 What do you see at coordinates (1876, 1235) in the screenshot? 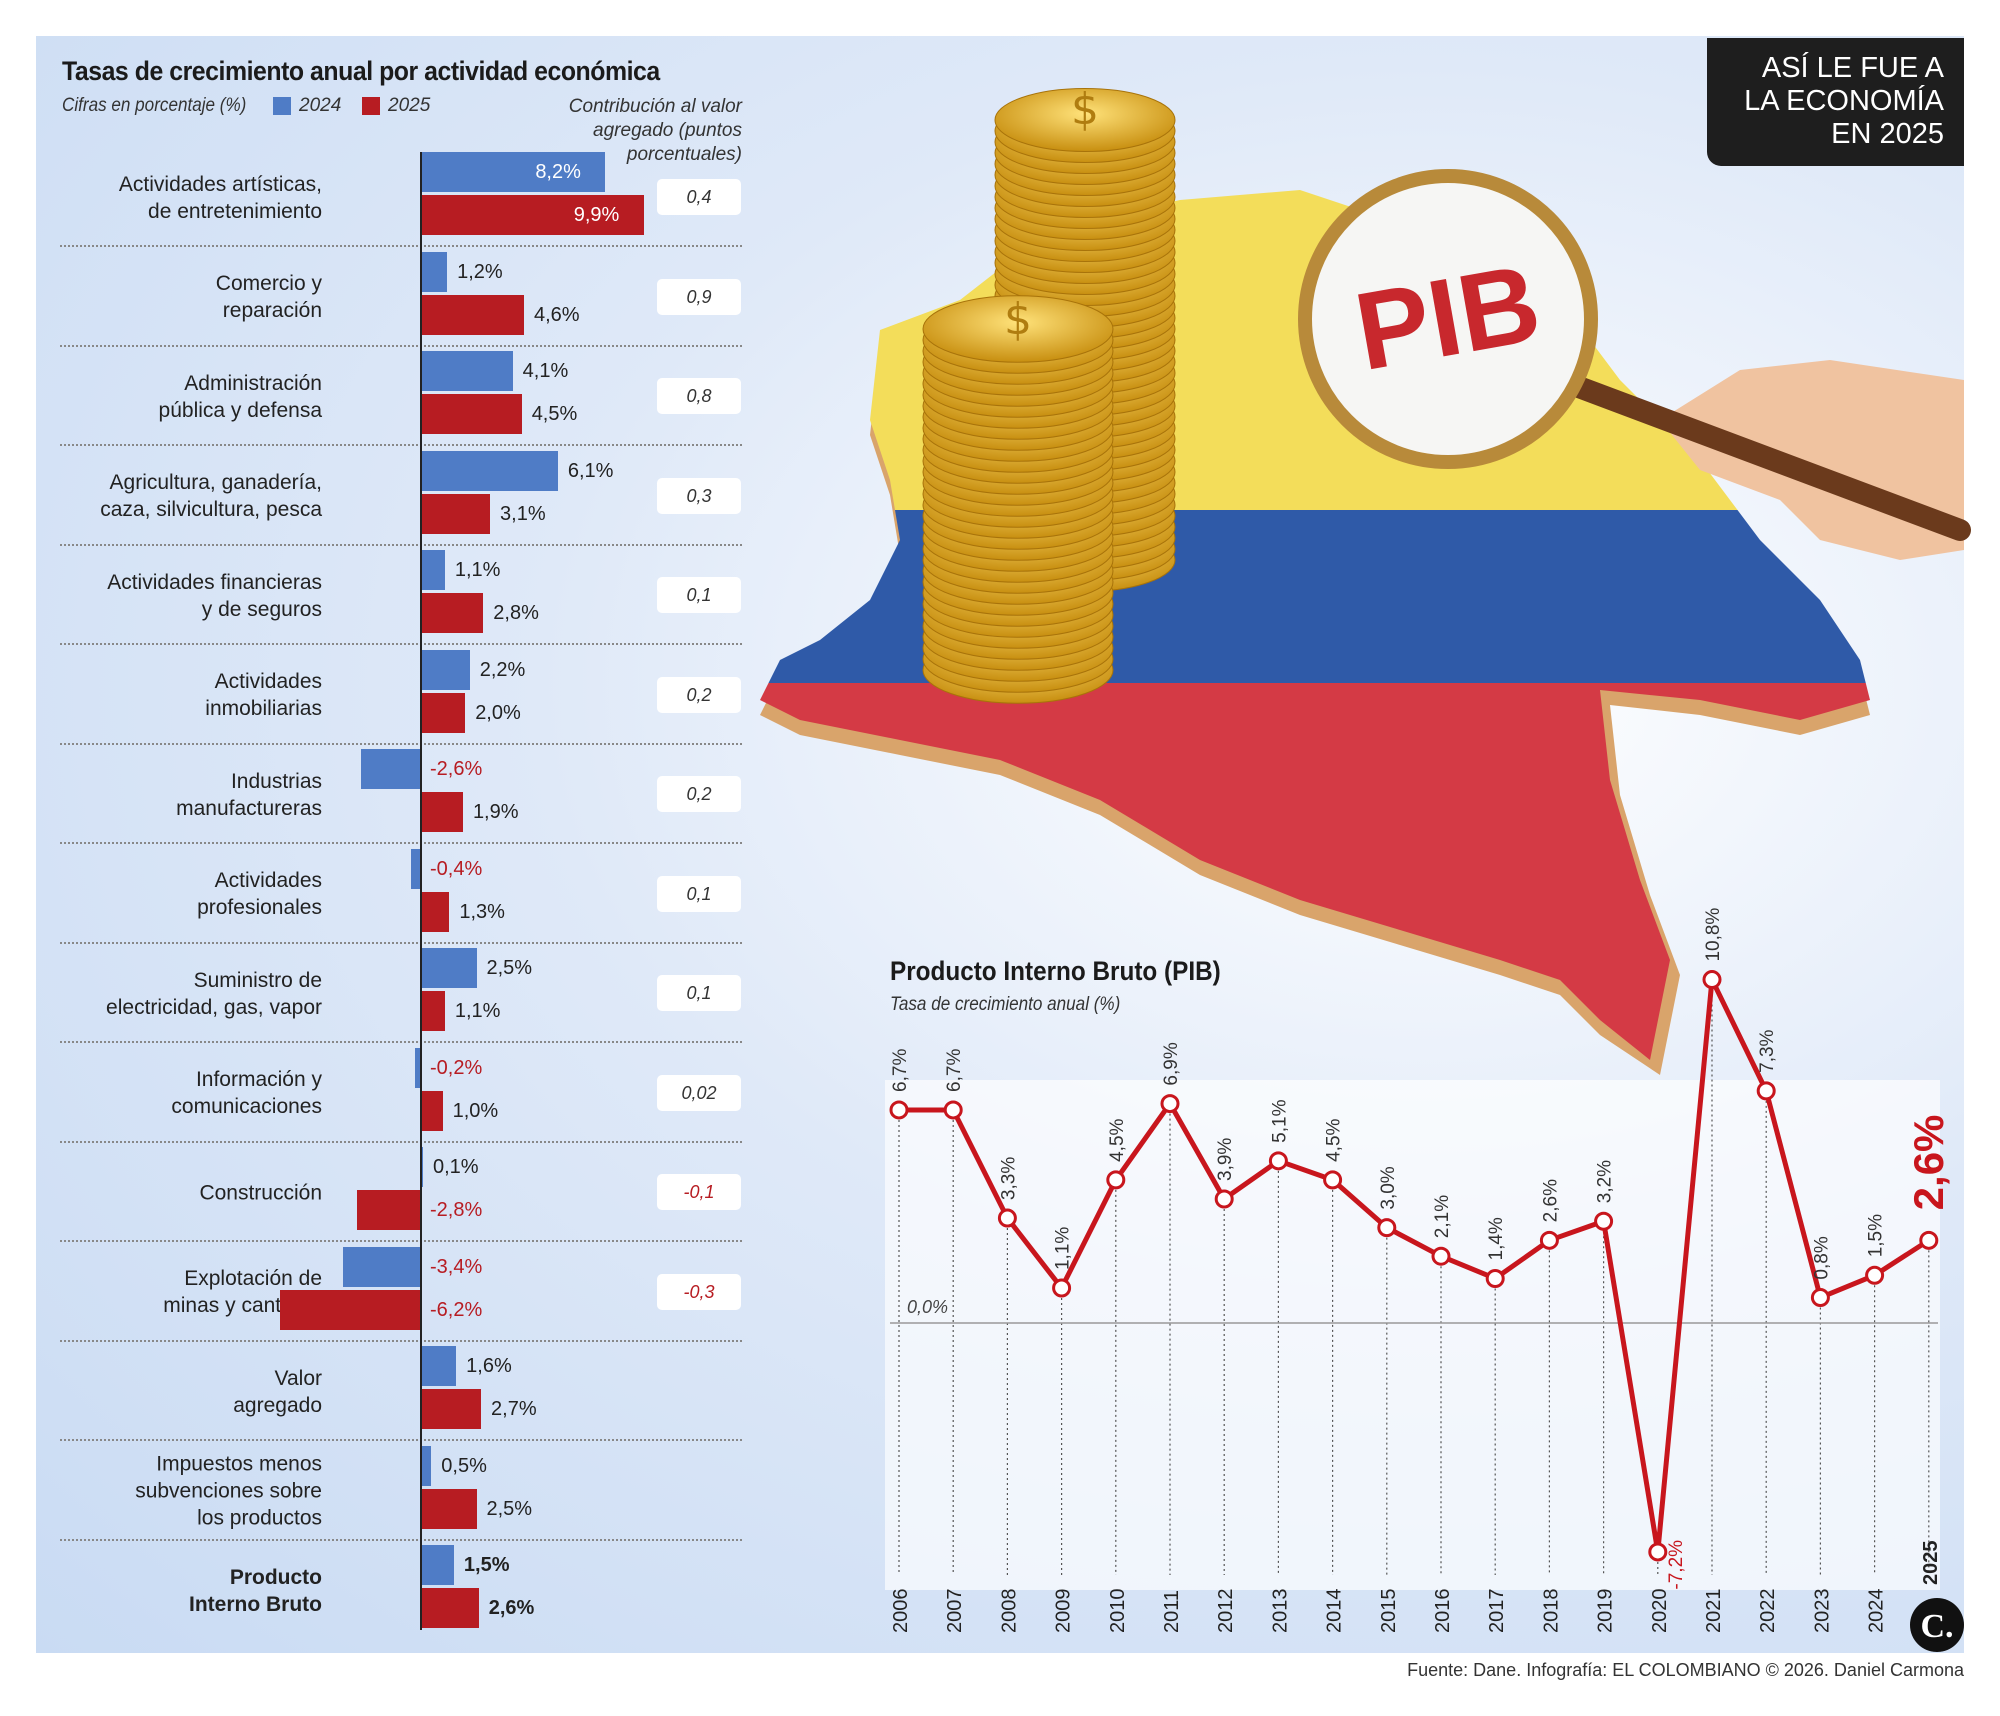
I see `data-label: 1,5%` at bounding box center [1876, 1235].